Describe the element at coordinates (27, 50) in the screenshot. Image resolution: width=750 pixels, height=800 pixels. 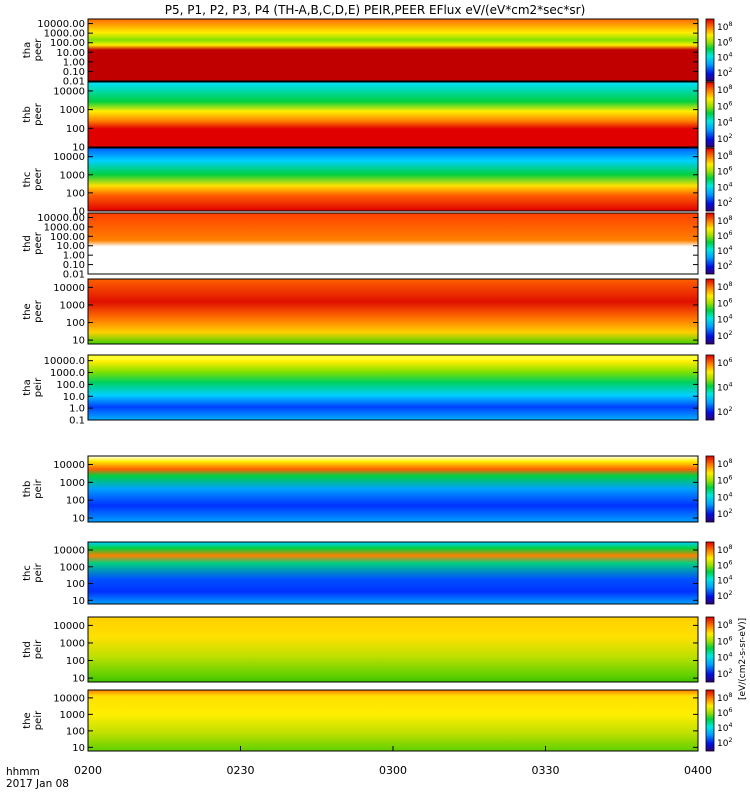
I see `panel-probe-label: tha` at that location.